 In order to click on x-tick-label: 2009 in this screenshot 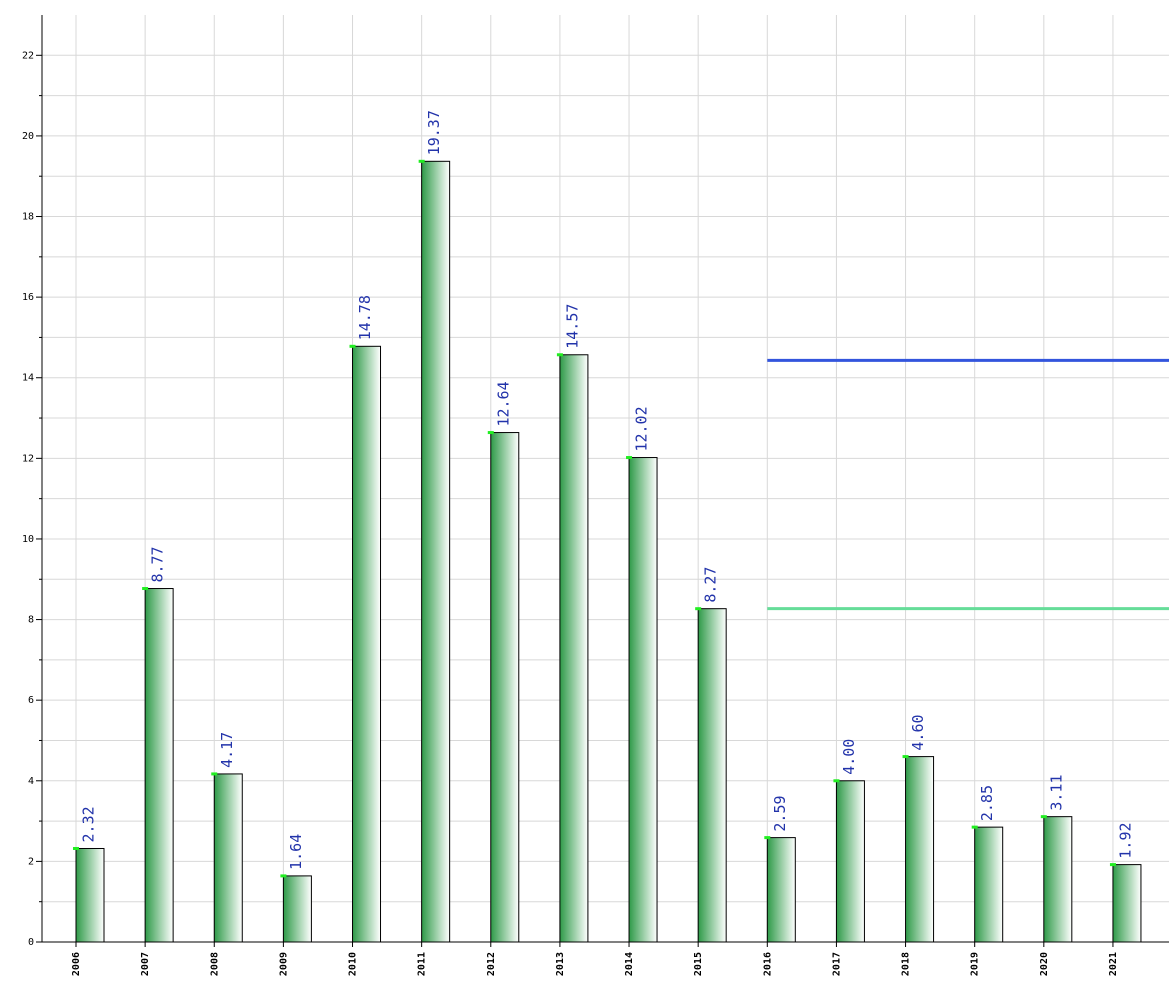, I will do `click(283, 964)`.